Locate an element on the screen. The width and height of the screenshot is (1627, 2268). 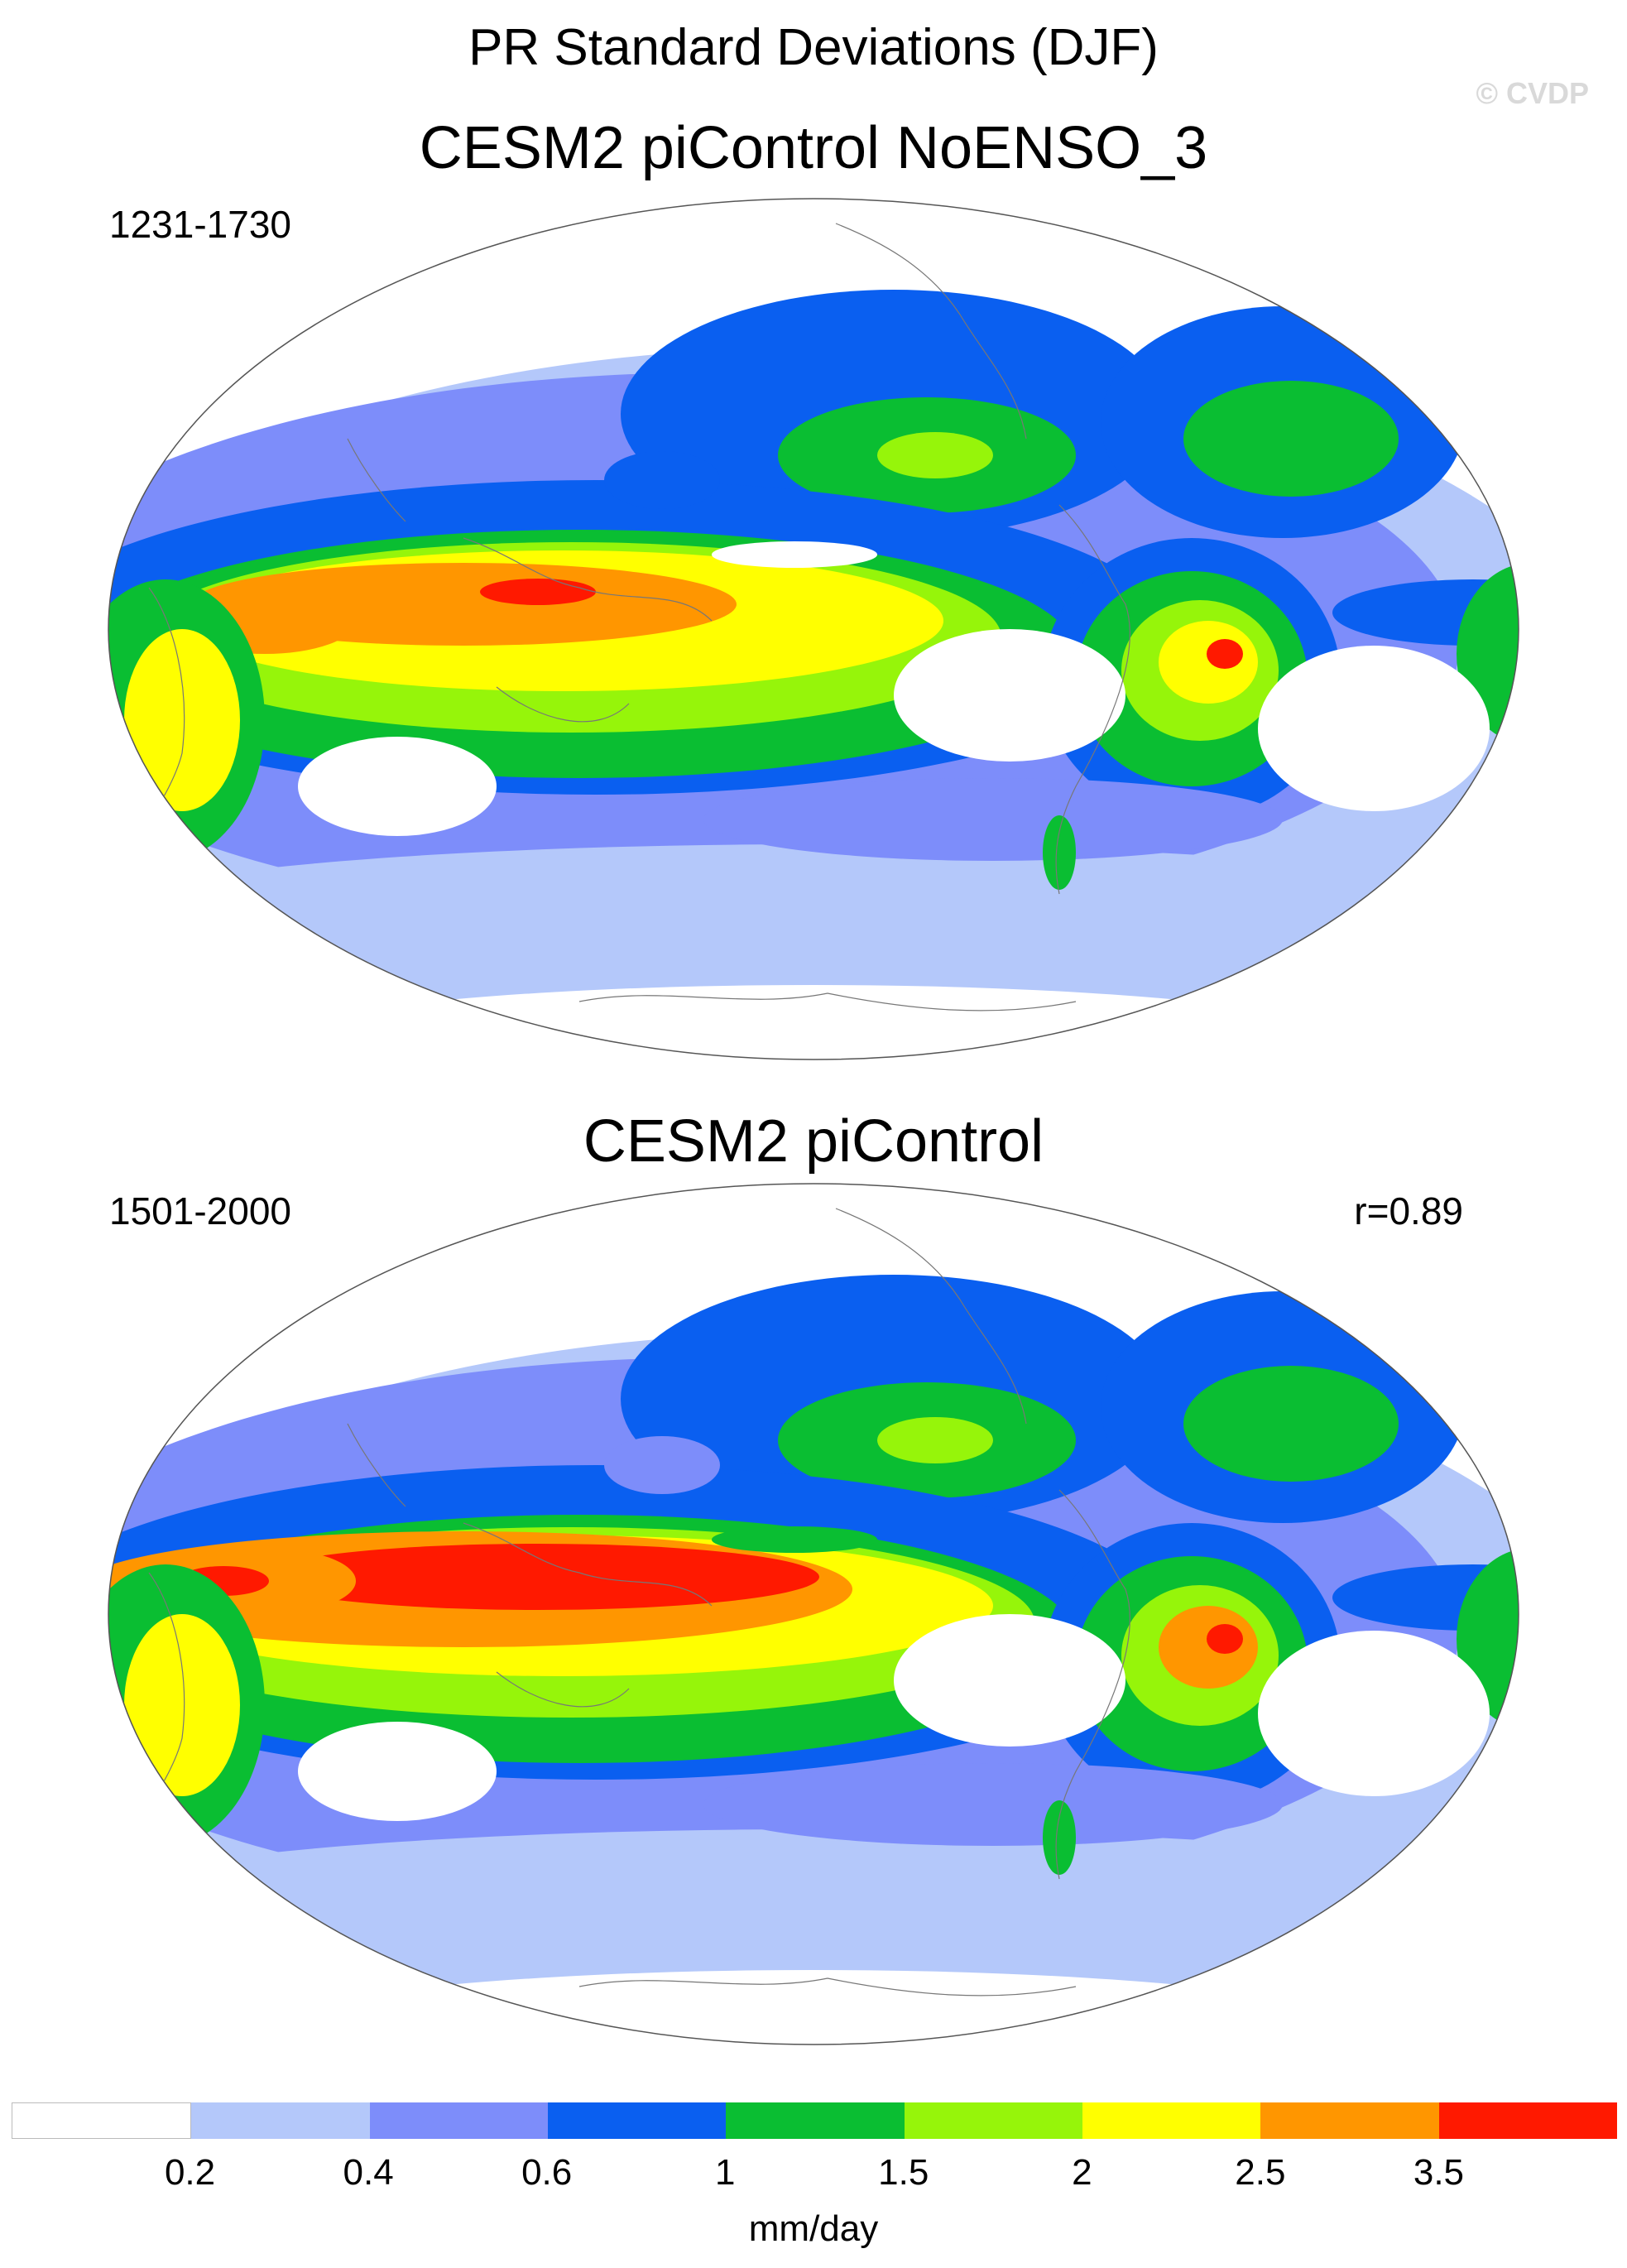
colorbar-tick-label: 0.4 is located at coordinates (368, 2172).